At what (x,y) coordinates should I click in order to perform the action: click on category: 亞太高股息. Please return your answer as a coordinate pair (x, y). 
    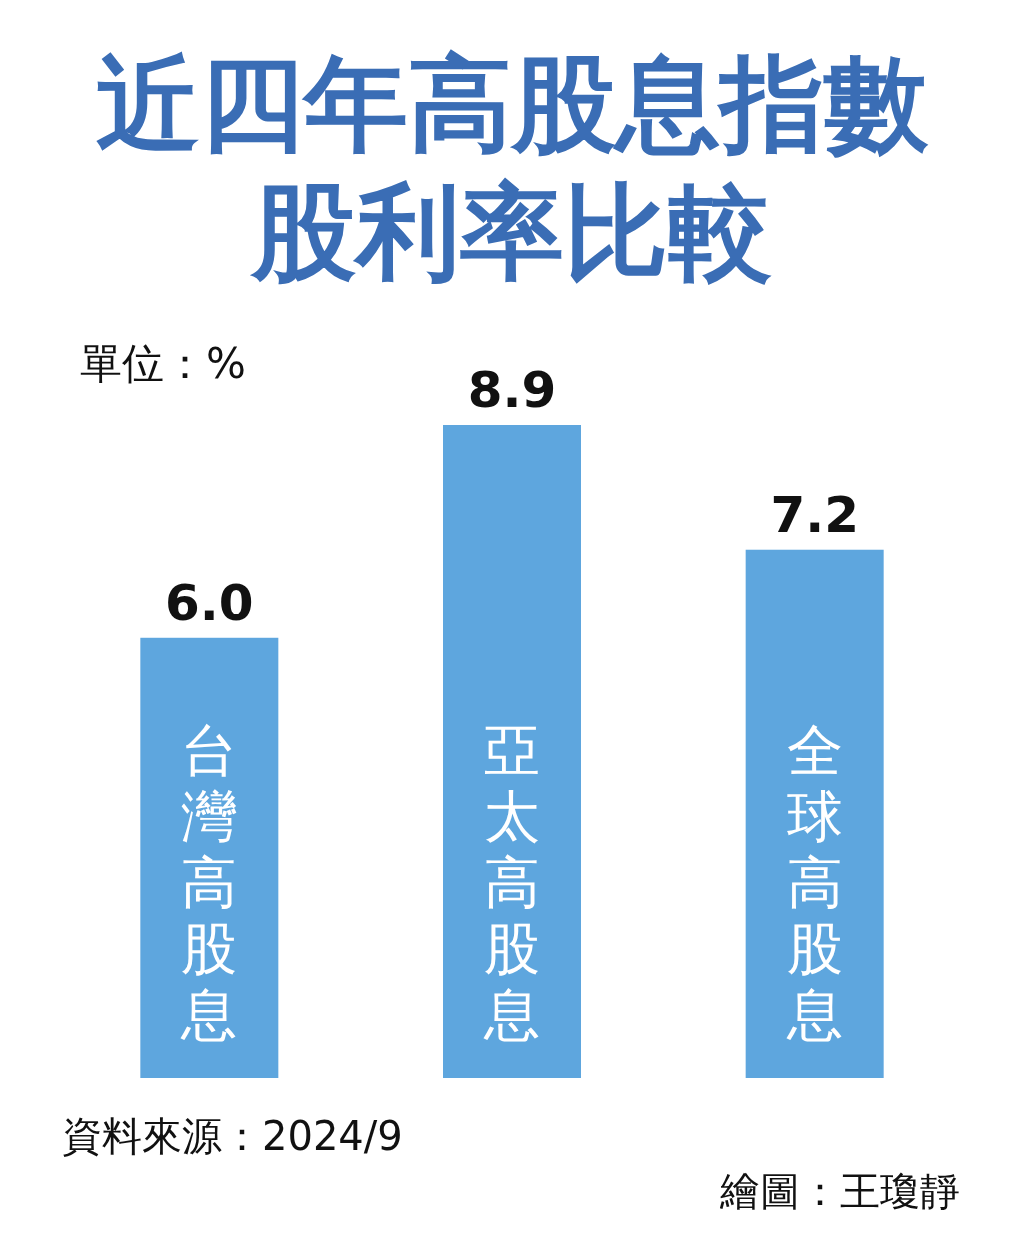
    Looking at the image, I should click on (512, 882).